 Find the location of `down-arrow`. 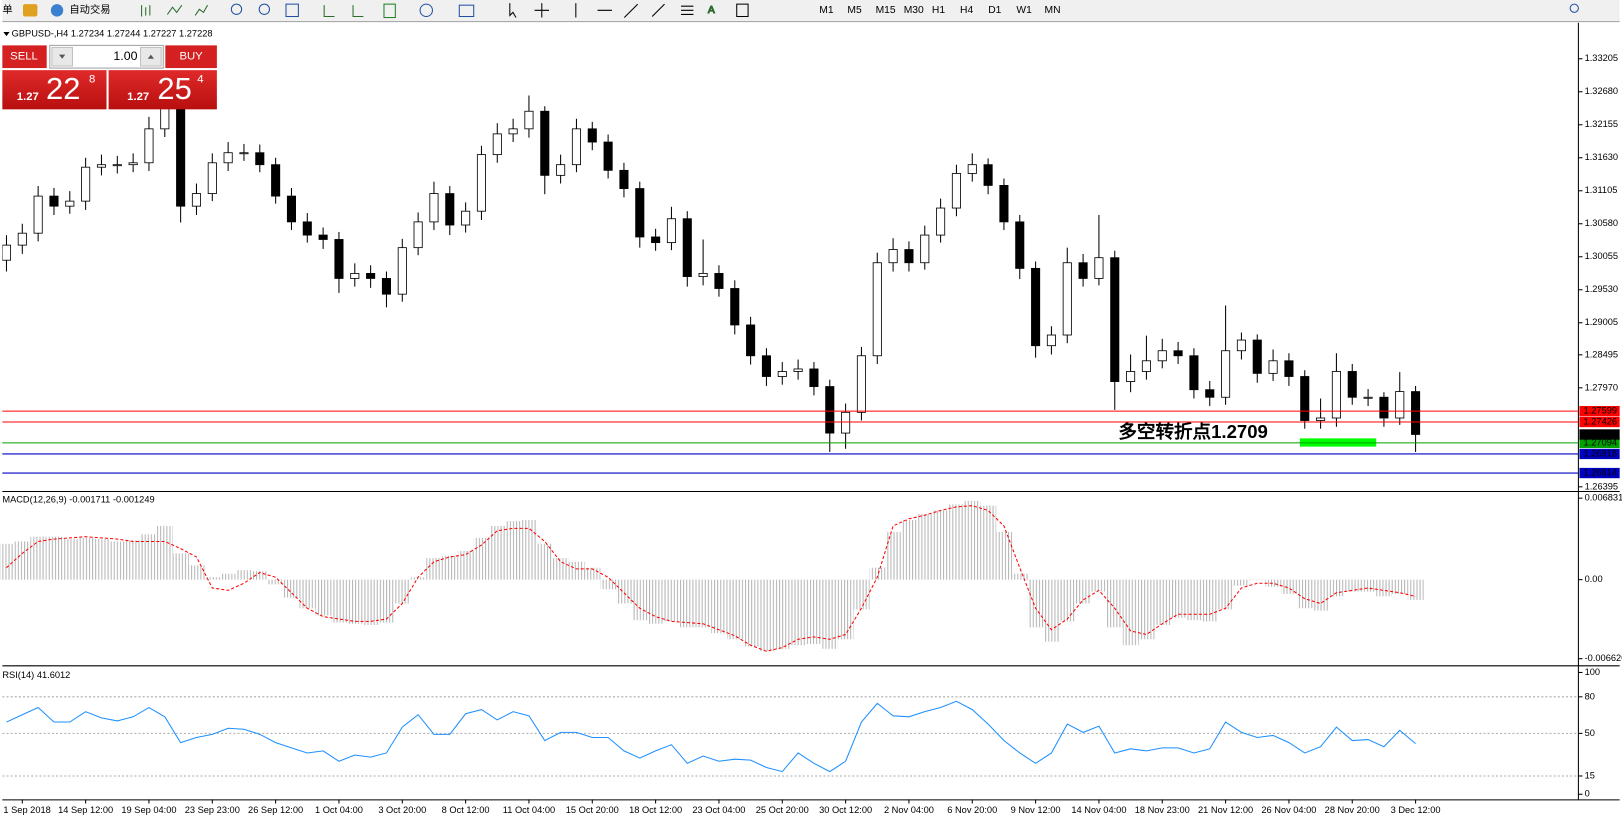

down-arrow is located at coordinates (62, 56).